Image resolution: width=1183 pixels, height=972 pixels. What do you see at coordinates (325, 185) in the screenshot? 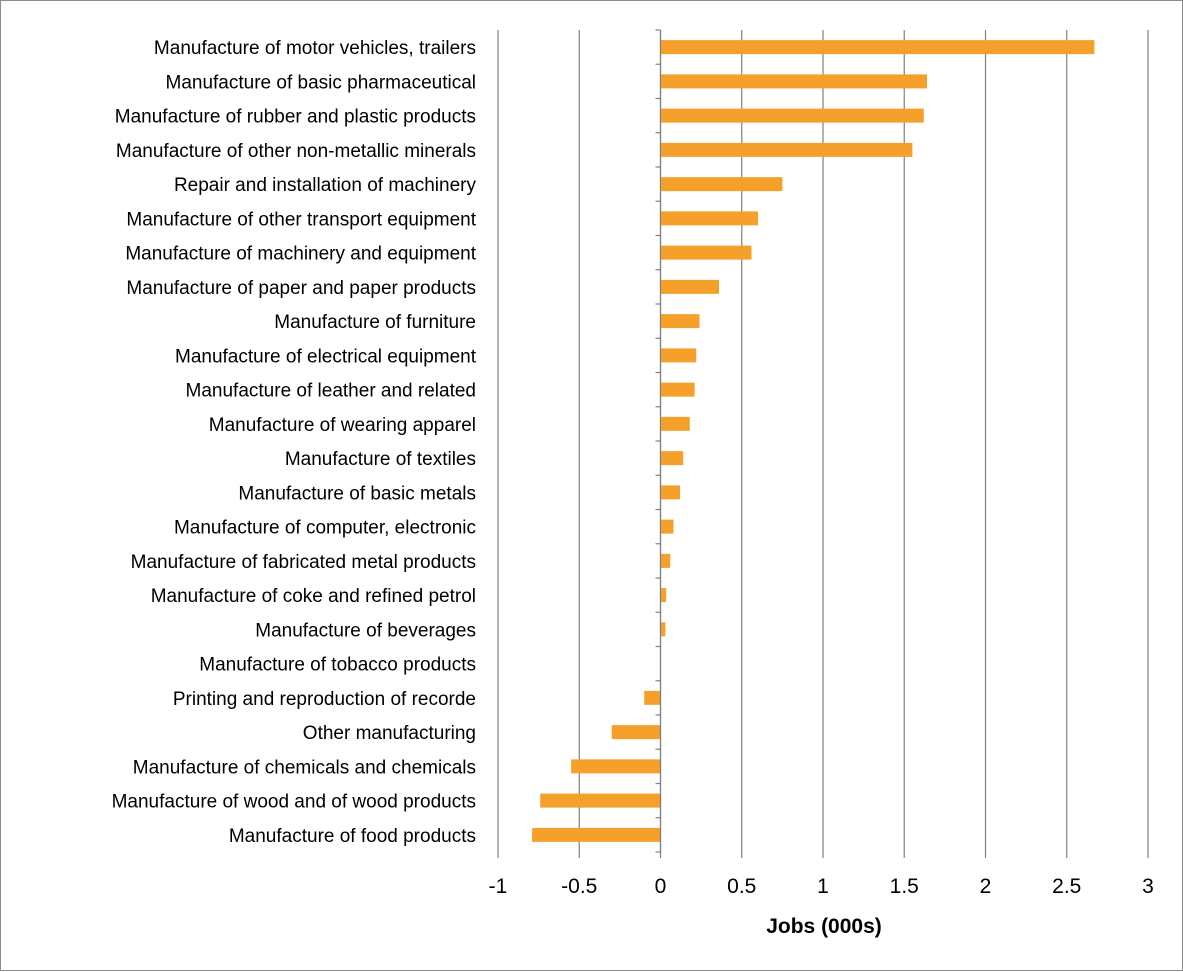
I see `category-label-4: Repair and installation of machinery` at bounding box center [325, 185].